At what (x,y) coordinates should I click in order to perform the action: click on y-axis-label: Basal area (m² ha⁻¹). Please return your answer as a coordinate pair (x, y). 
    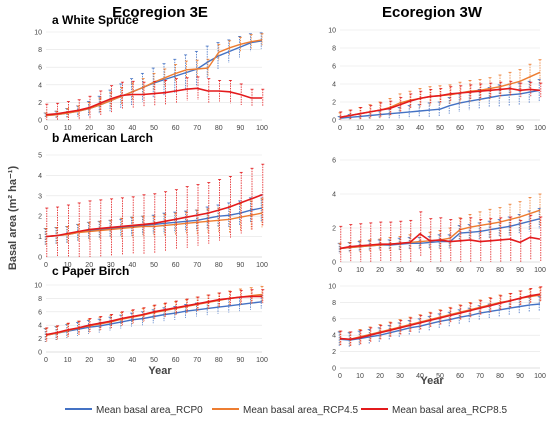
    Looking at the image, I should click on (13, 218).